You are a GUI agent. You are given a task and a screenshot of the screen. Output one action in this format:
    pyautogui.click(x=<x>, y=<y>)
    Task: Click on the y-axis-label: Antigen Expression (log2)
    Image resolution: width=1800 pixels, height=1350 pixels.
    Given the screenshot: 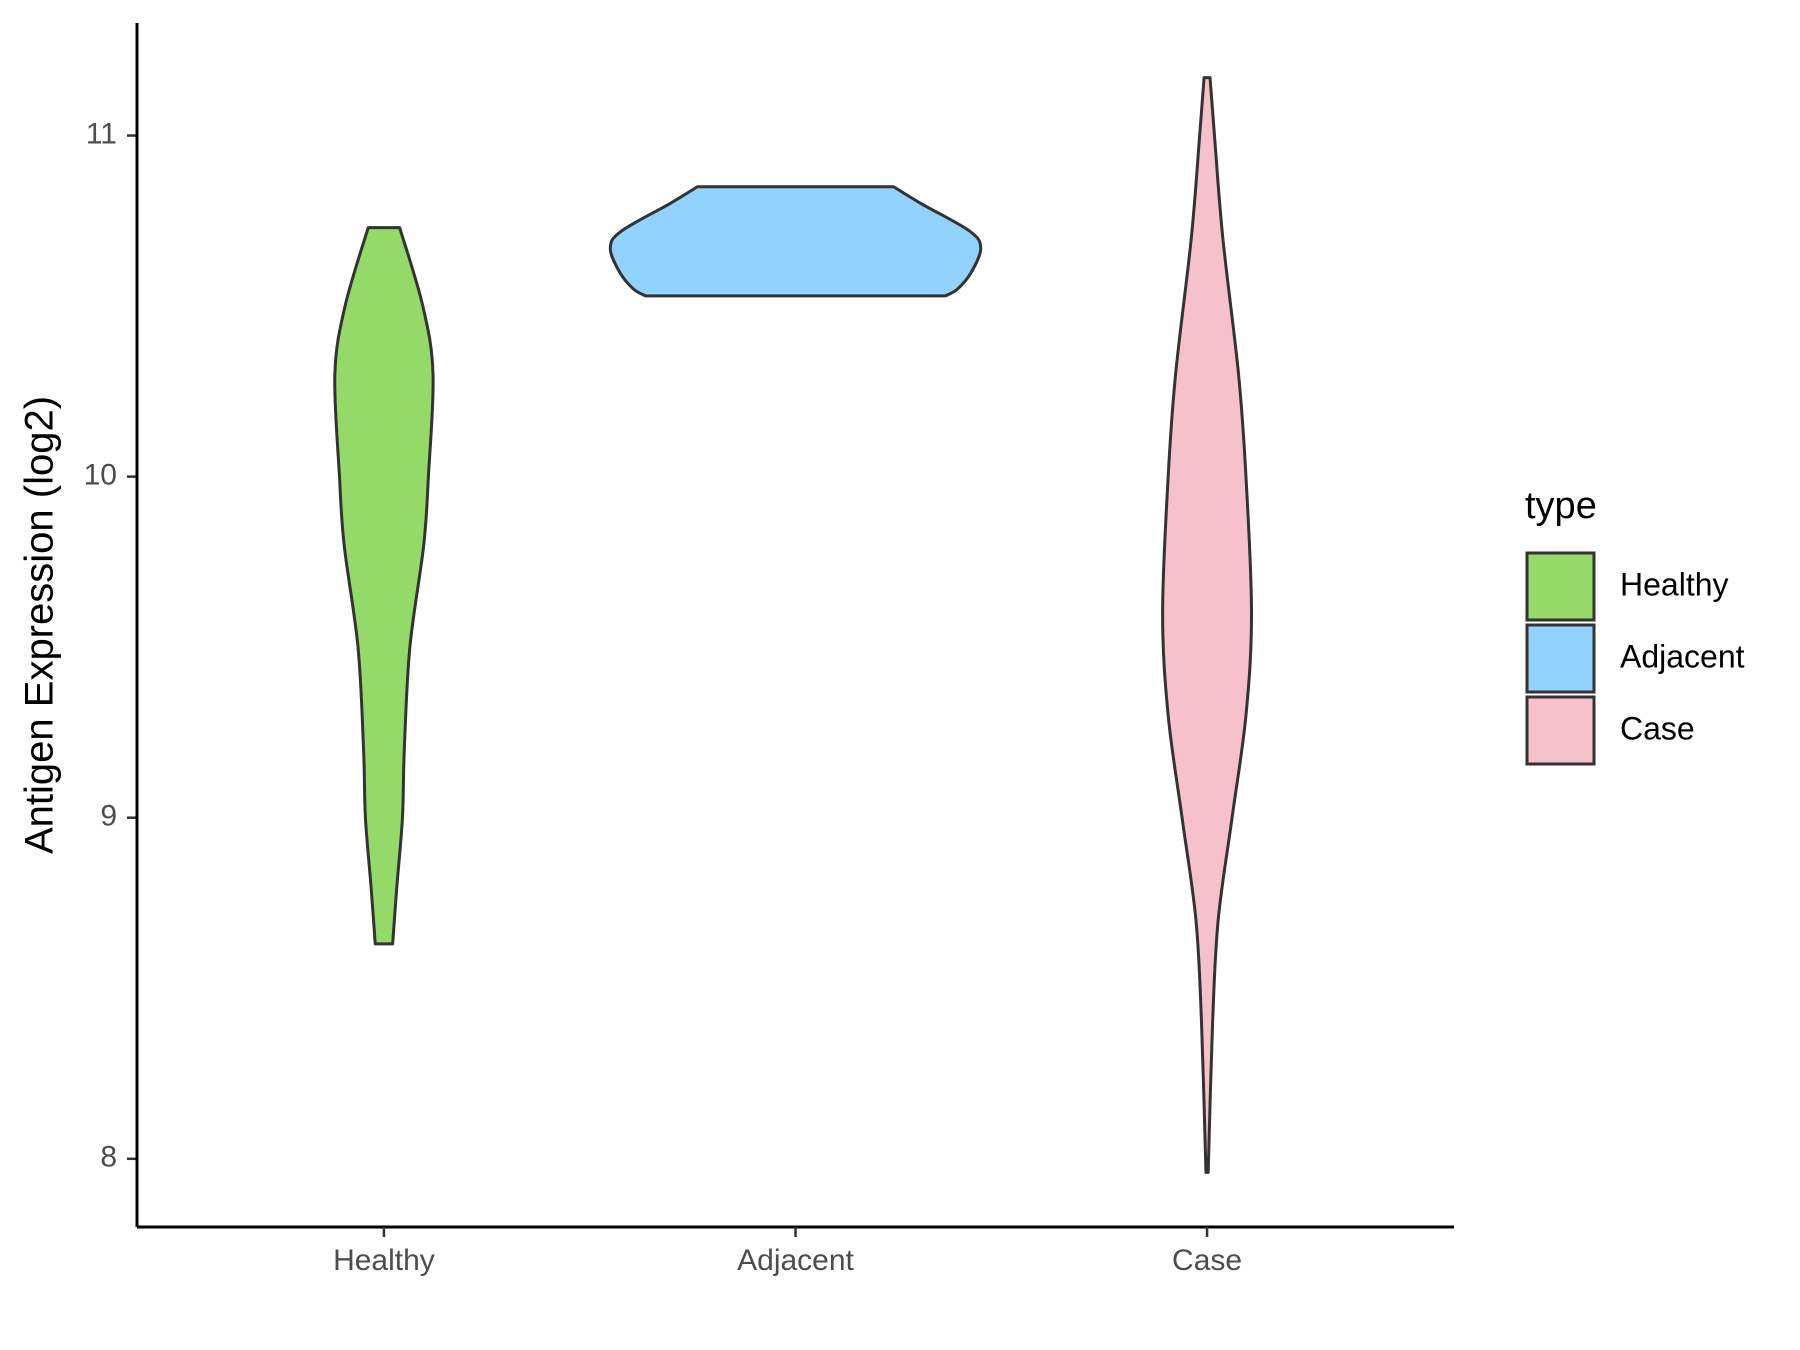 What is the action you would take?
    pyautogui.click(x=40, y=625)
    